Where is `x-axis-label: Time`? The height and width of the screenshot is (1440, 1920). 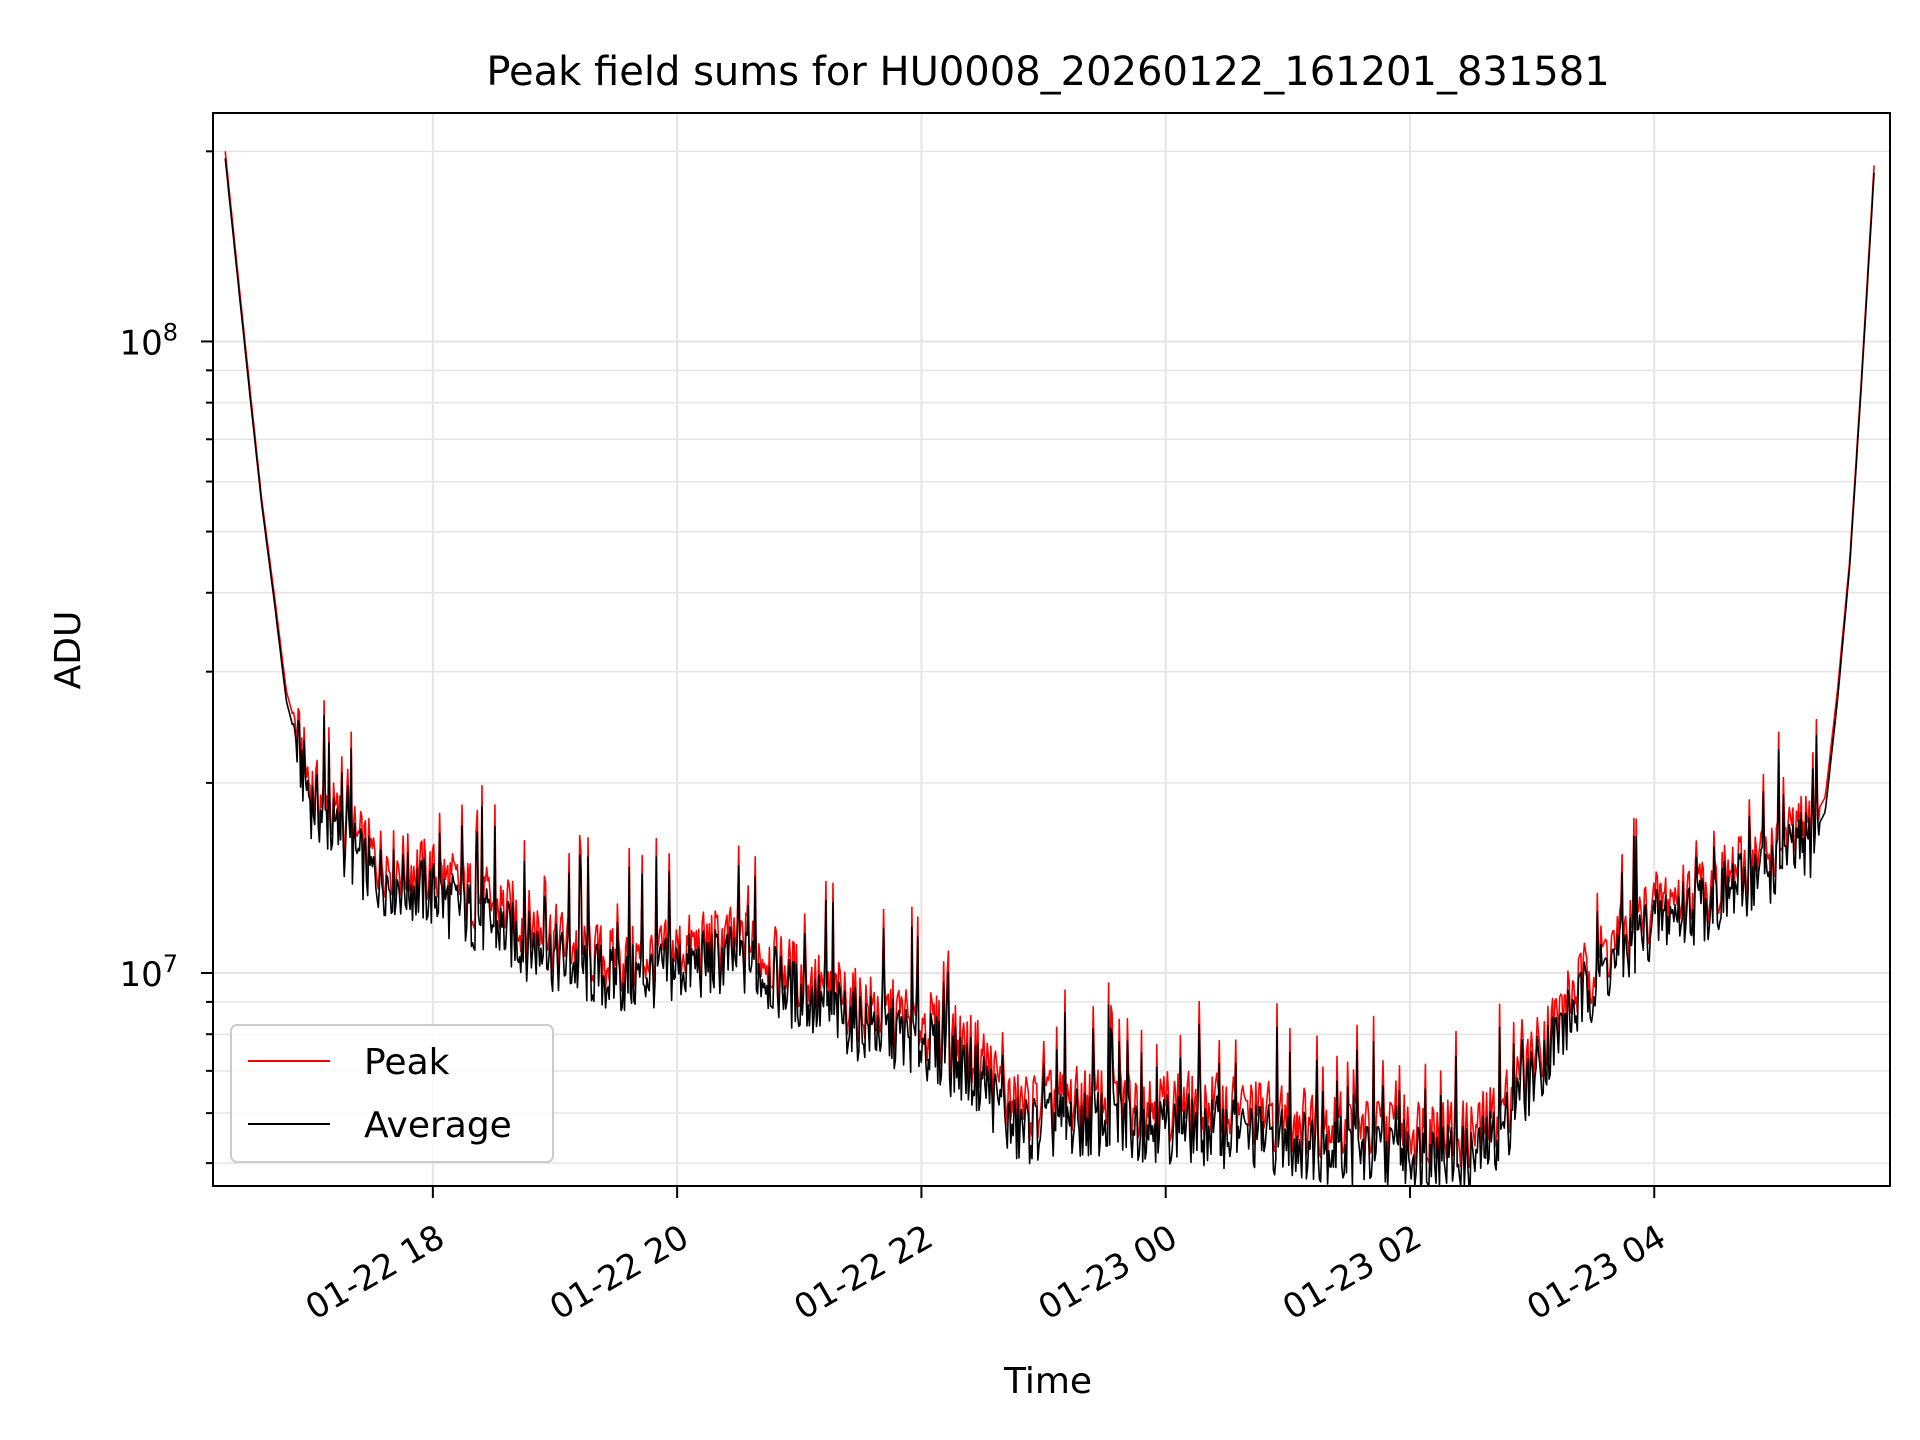
x-axis-label: Time is located at coordinates (1047, 1381).